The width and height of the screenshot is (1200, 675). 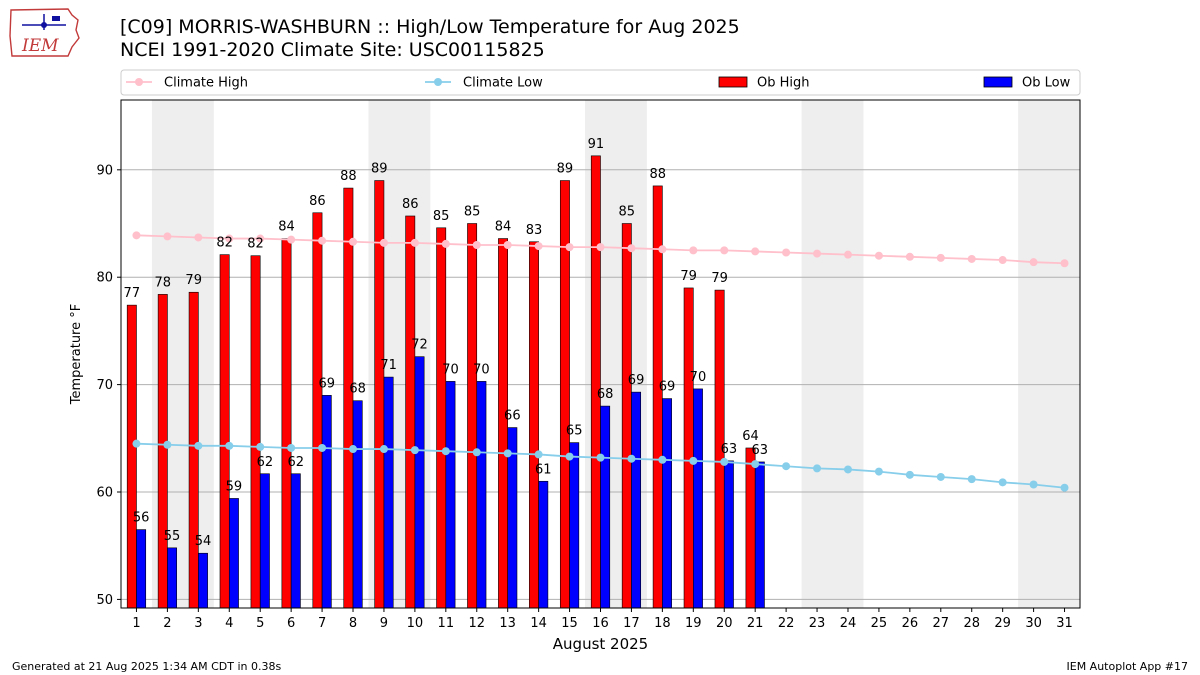 I want to click on ob-high-label: 84, so click(x=286, y=227).